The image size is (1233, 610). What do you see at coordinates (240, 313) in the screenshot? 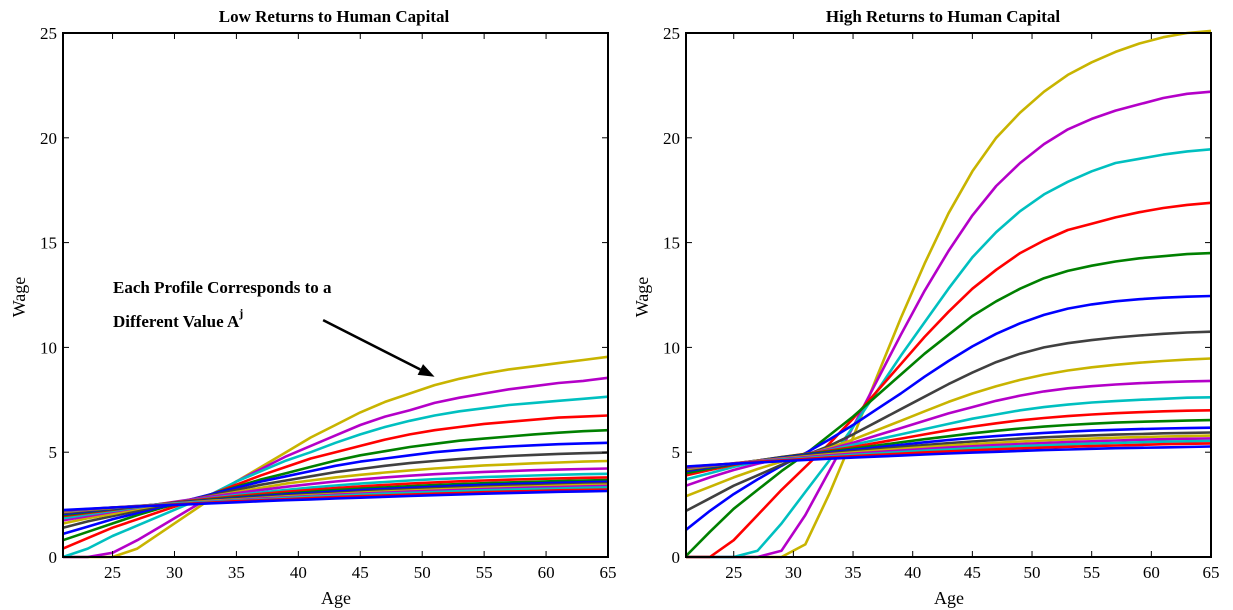
I see `annotation-superscript: j` at bounding box center [240, 313].